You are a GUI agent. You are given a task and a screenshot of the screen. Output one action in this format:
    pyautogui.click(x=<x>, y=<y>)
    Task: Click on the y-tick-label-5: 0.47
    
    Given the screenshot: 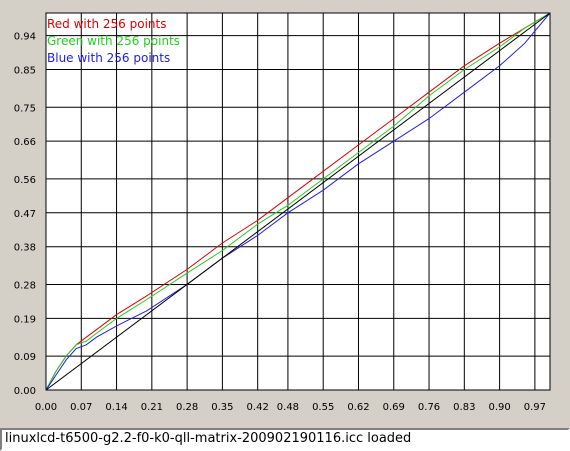 What is the action you would take?
    pyautogui.click(x=25, y=214)
    